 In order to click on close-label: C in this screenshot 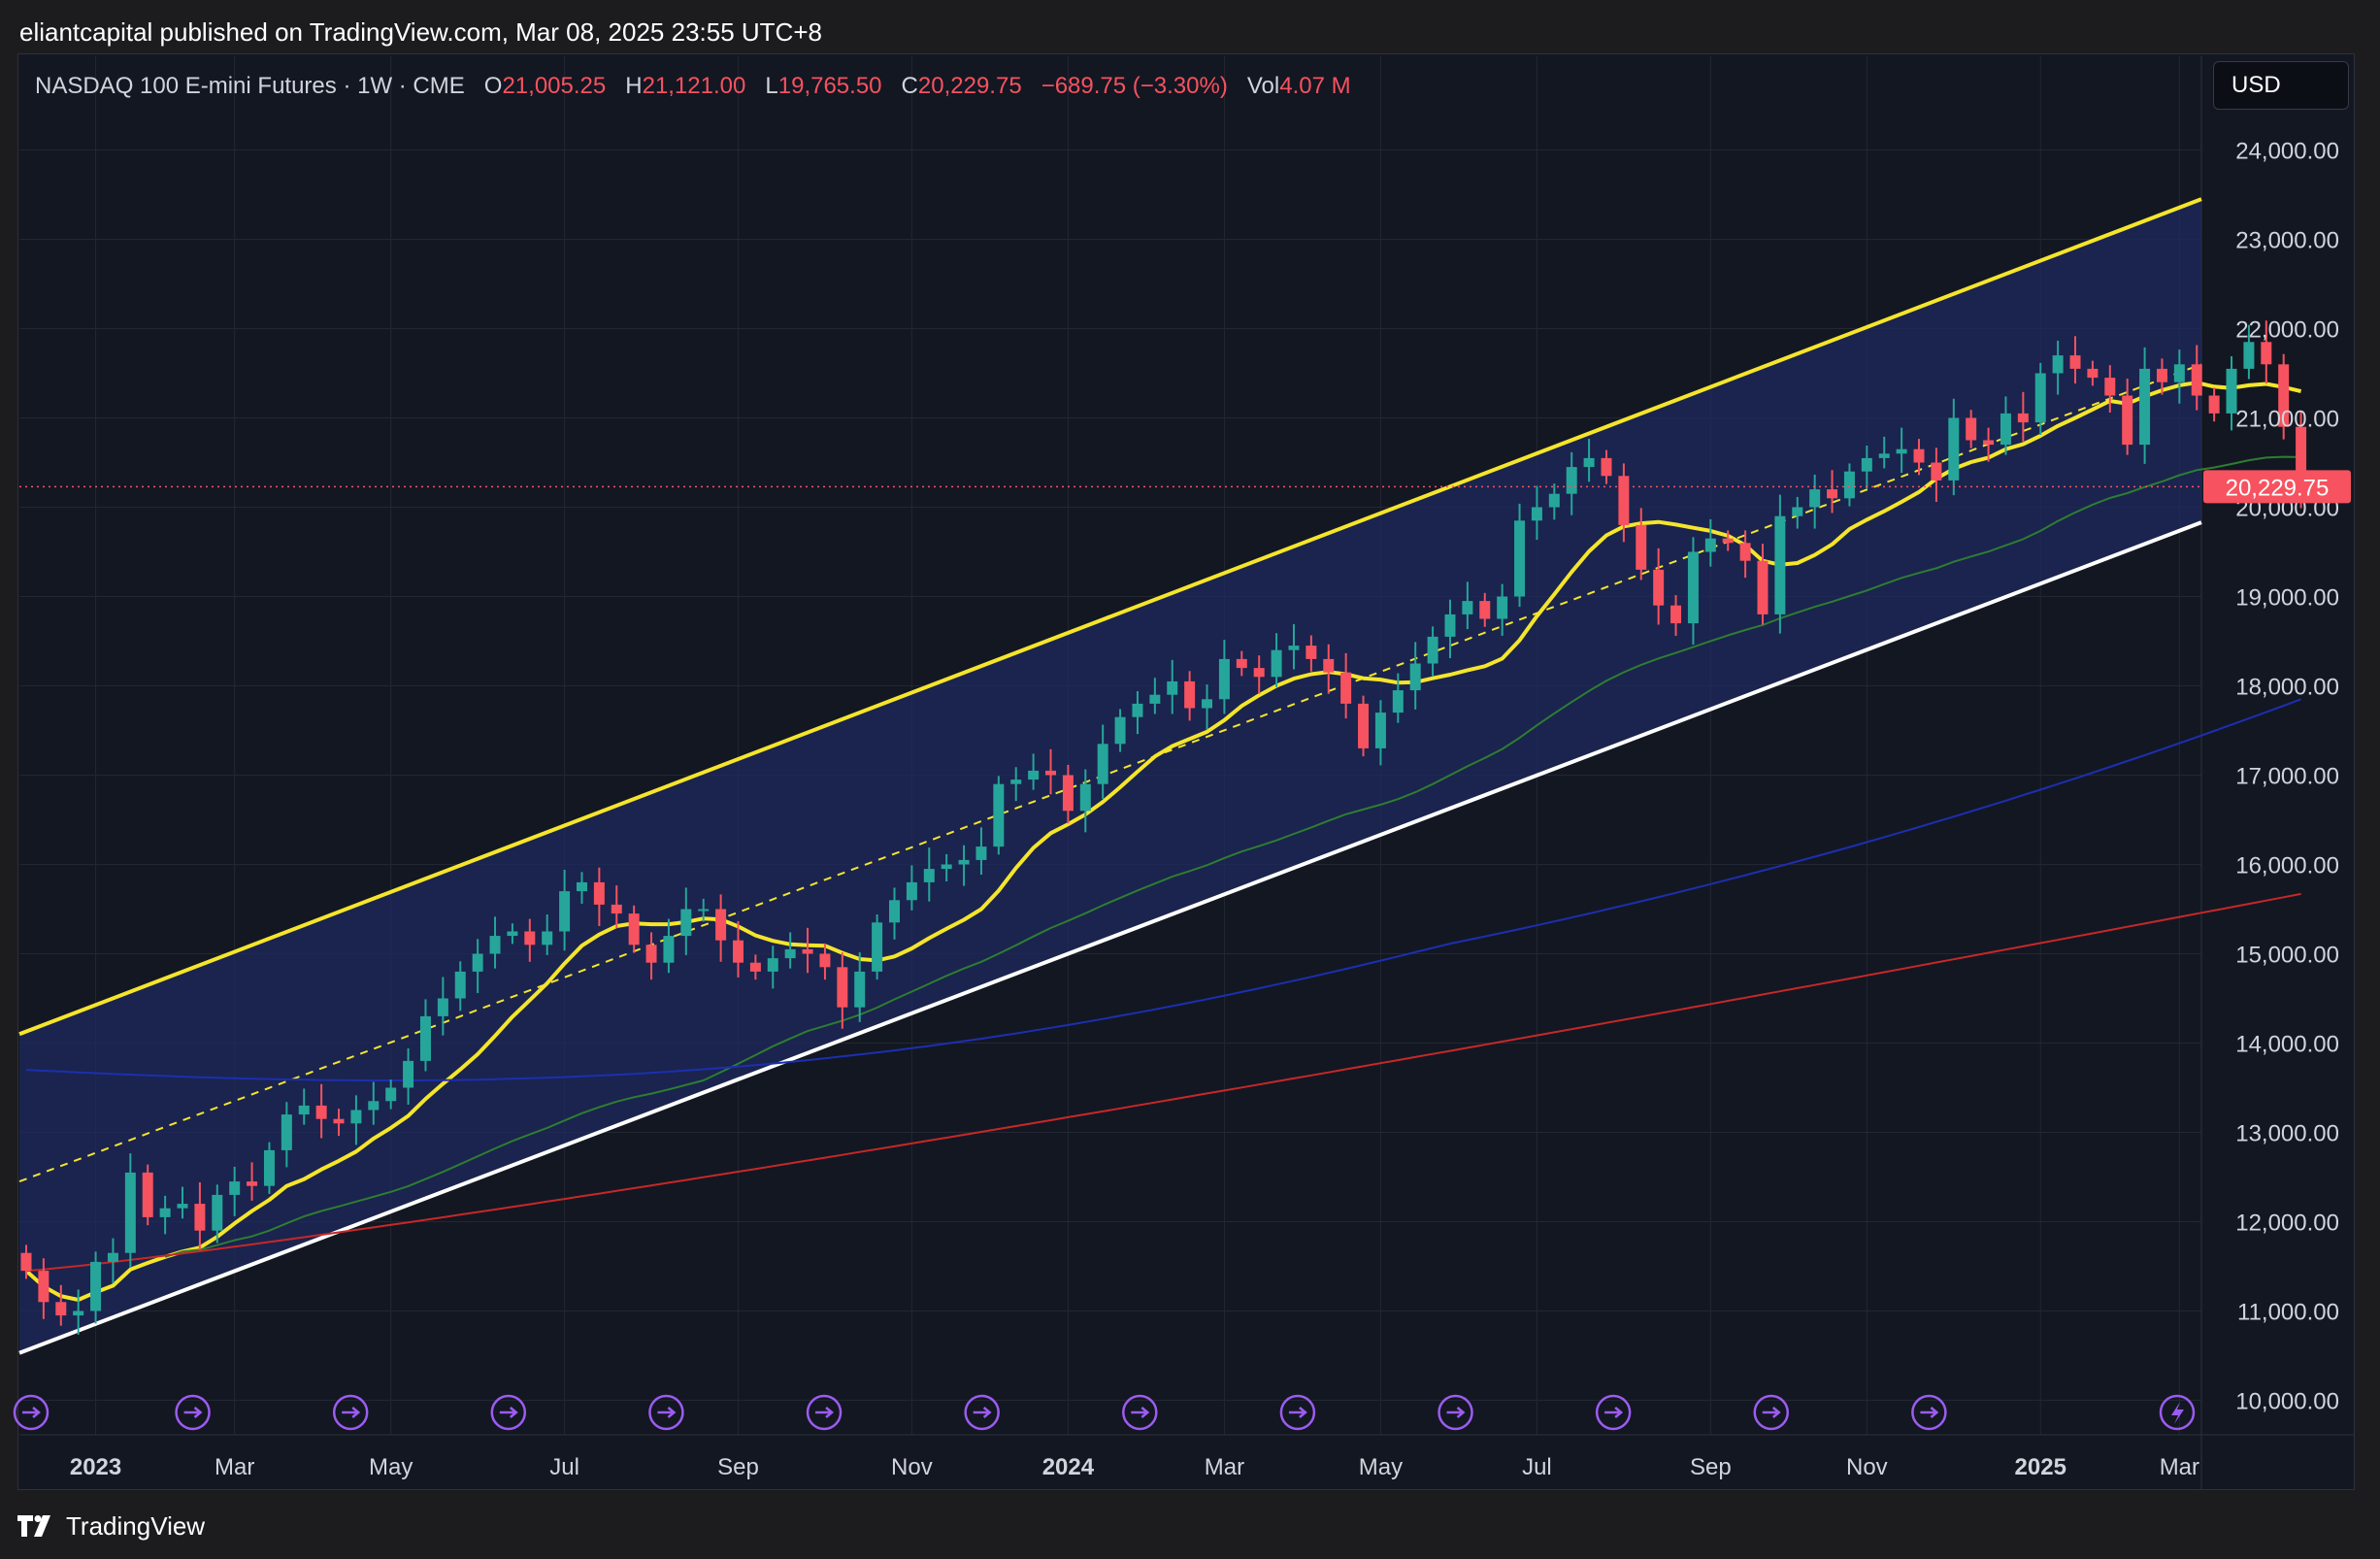, I will do `click(909, 86)`.